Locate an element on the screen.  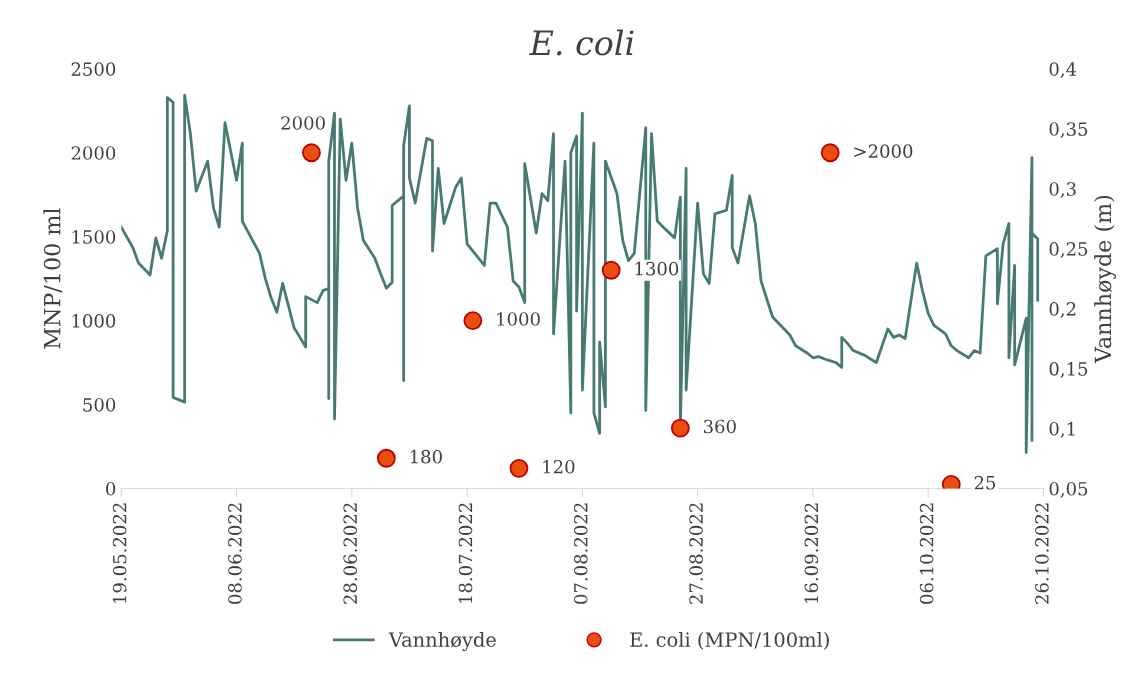
x-tick-label: 28.06.2022 is located at coordinates (350, 553).